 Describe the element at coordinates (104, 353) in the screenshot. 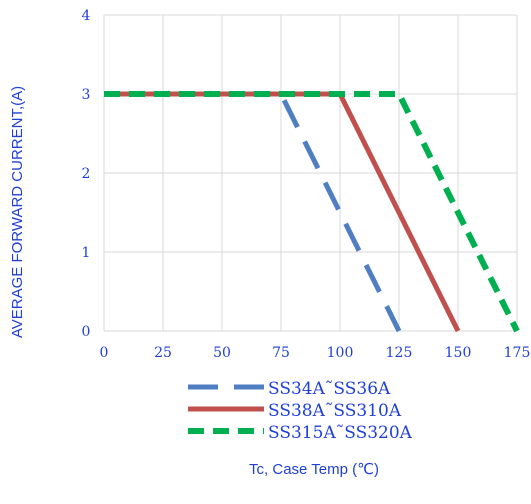

I see `x-tick-label: 0` at that location.